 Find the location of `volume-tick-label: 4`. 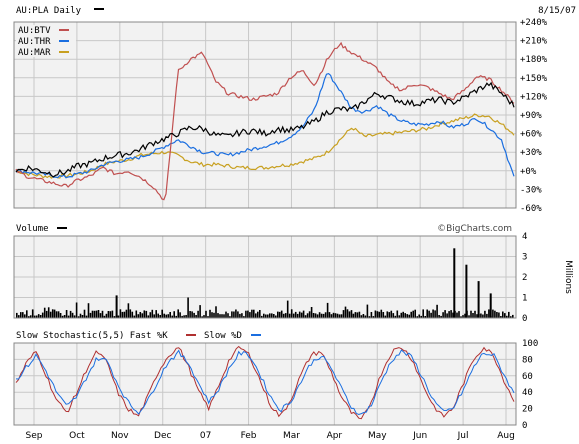

volume-tick-label: 4 is located at coordinates (524, 237).